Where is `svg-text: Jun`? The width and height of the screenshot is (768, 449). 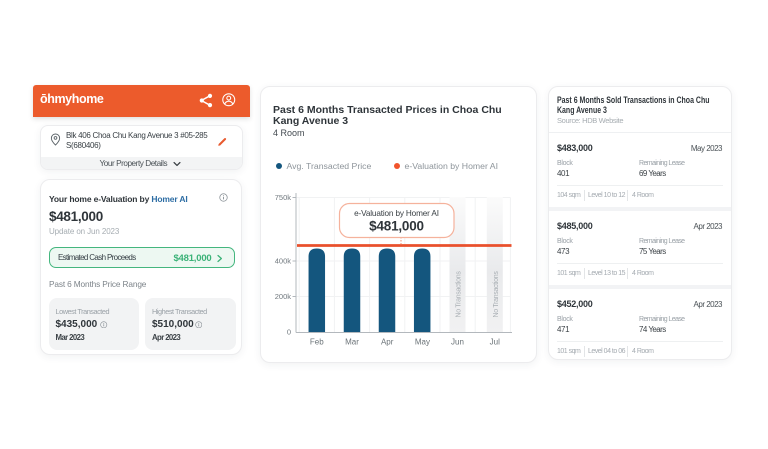
svg-text: Jun is located at coordinates (457, 342).